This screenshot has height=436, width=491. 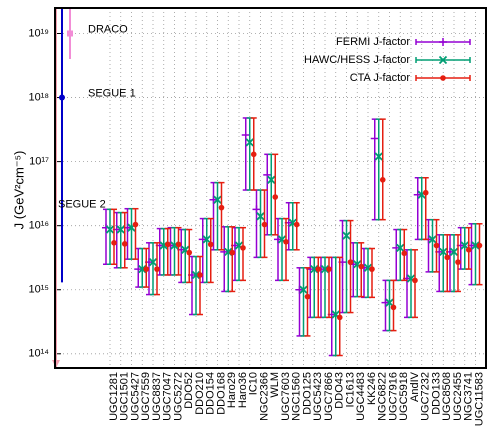 I want to click on x-tick-label: UGC7232, so click(x=426, y=396).